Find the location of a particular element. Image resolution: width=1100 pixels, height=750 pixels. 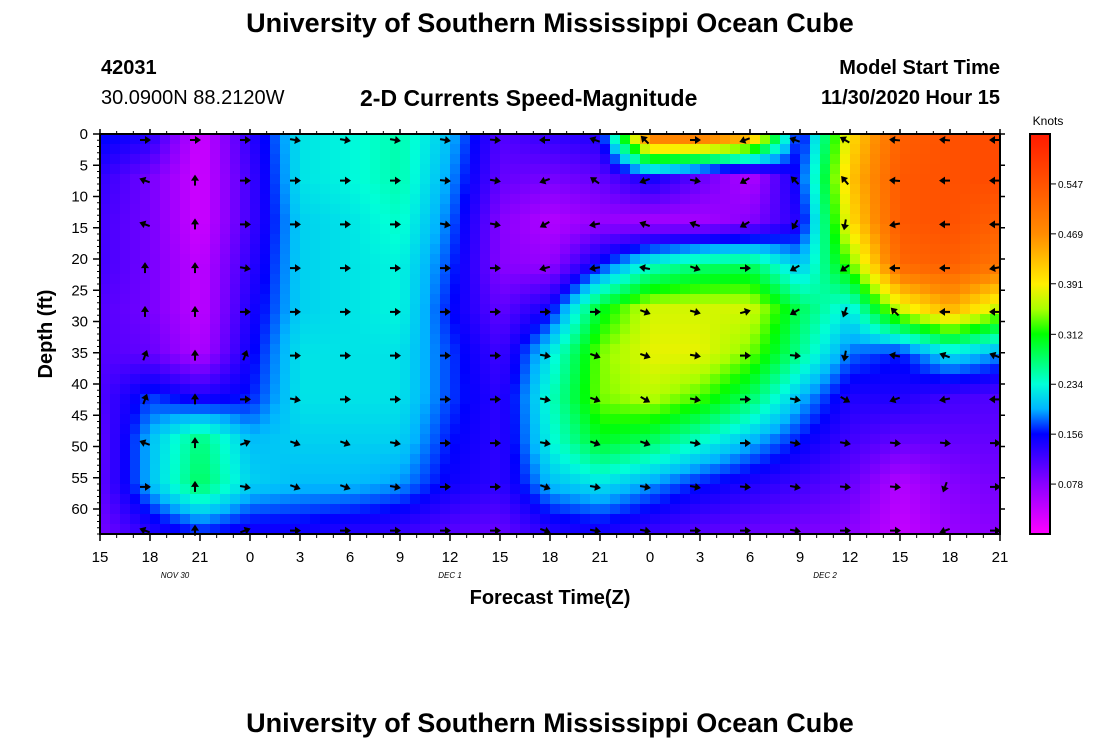

y-tick-label: 10 is located at coordinates (79, 197).